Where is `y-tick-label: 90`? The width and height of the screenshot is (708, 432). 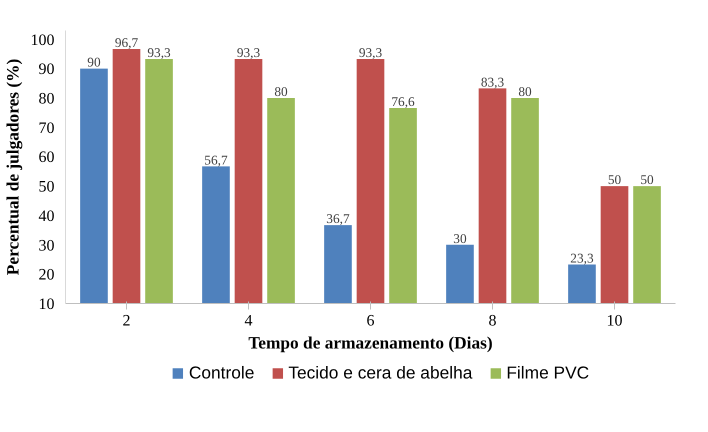
y-tick-label: 90 is located at coordinates (46, 69).